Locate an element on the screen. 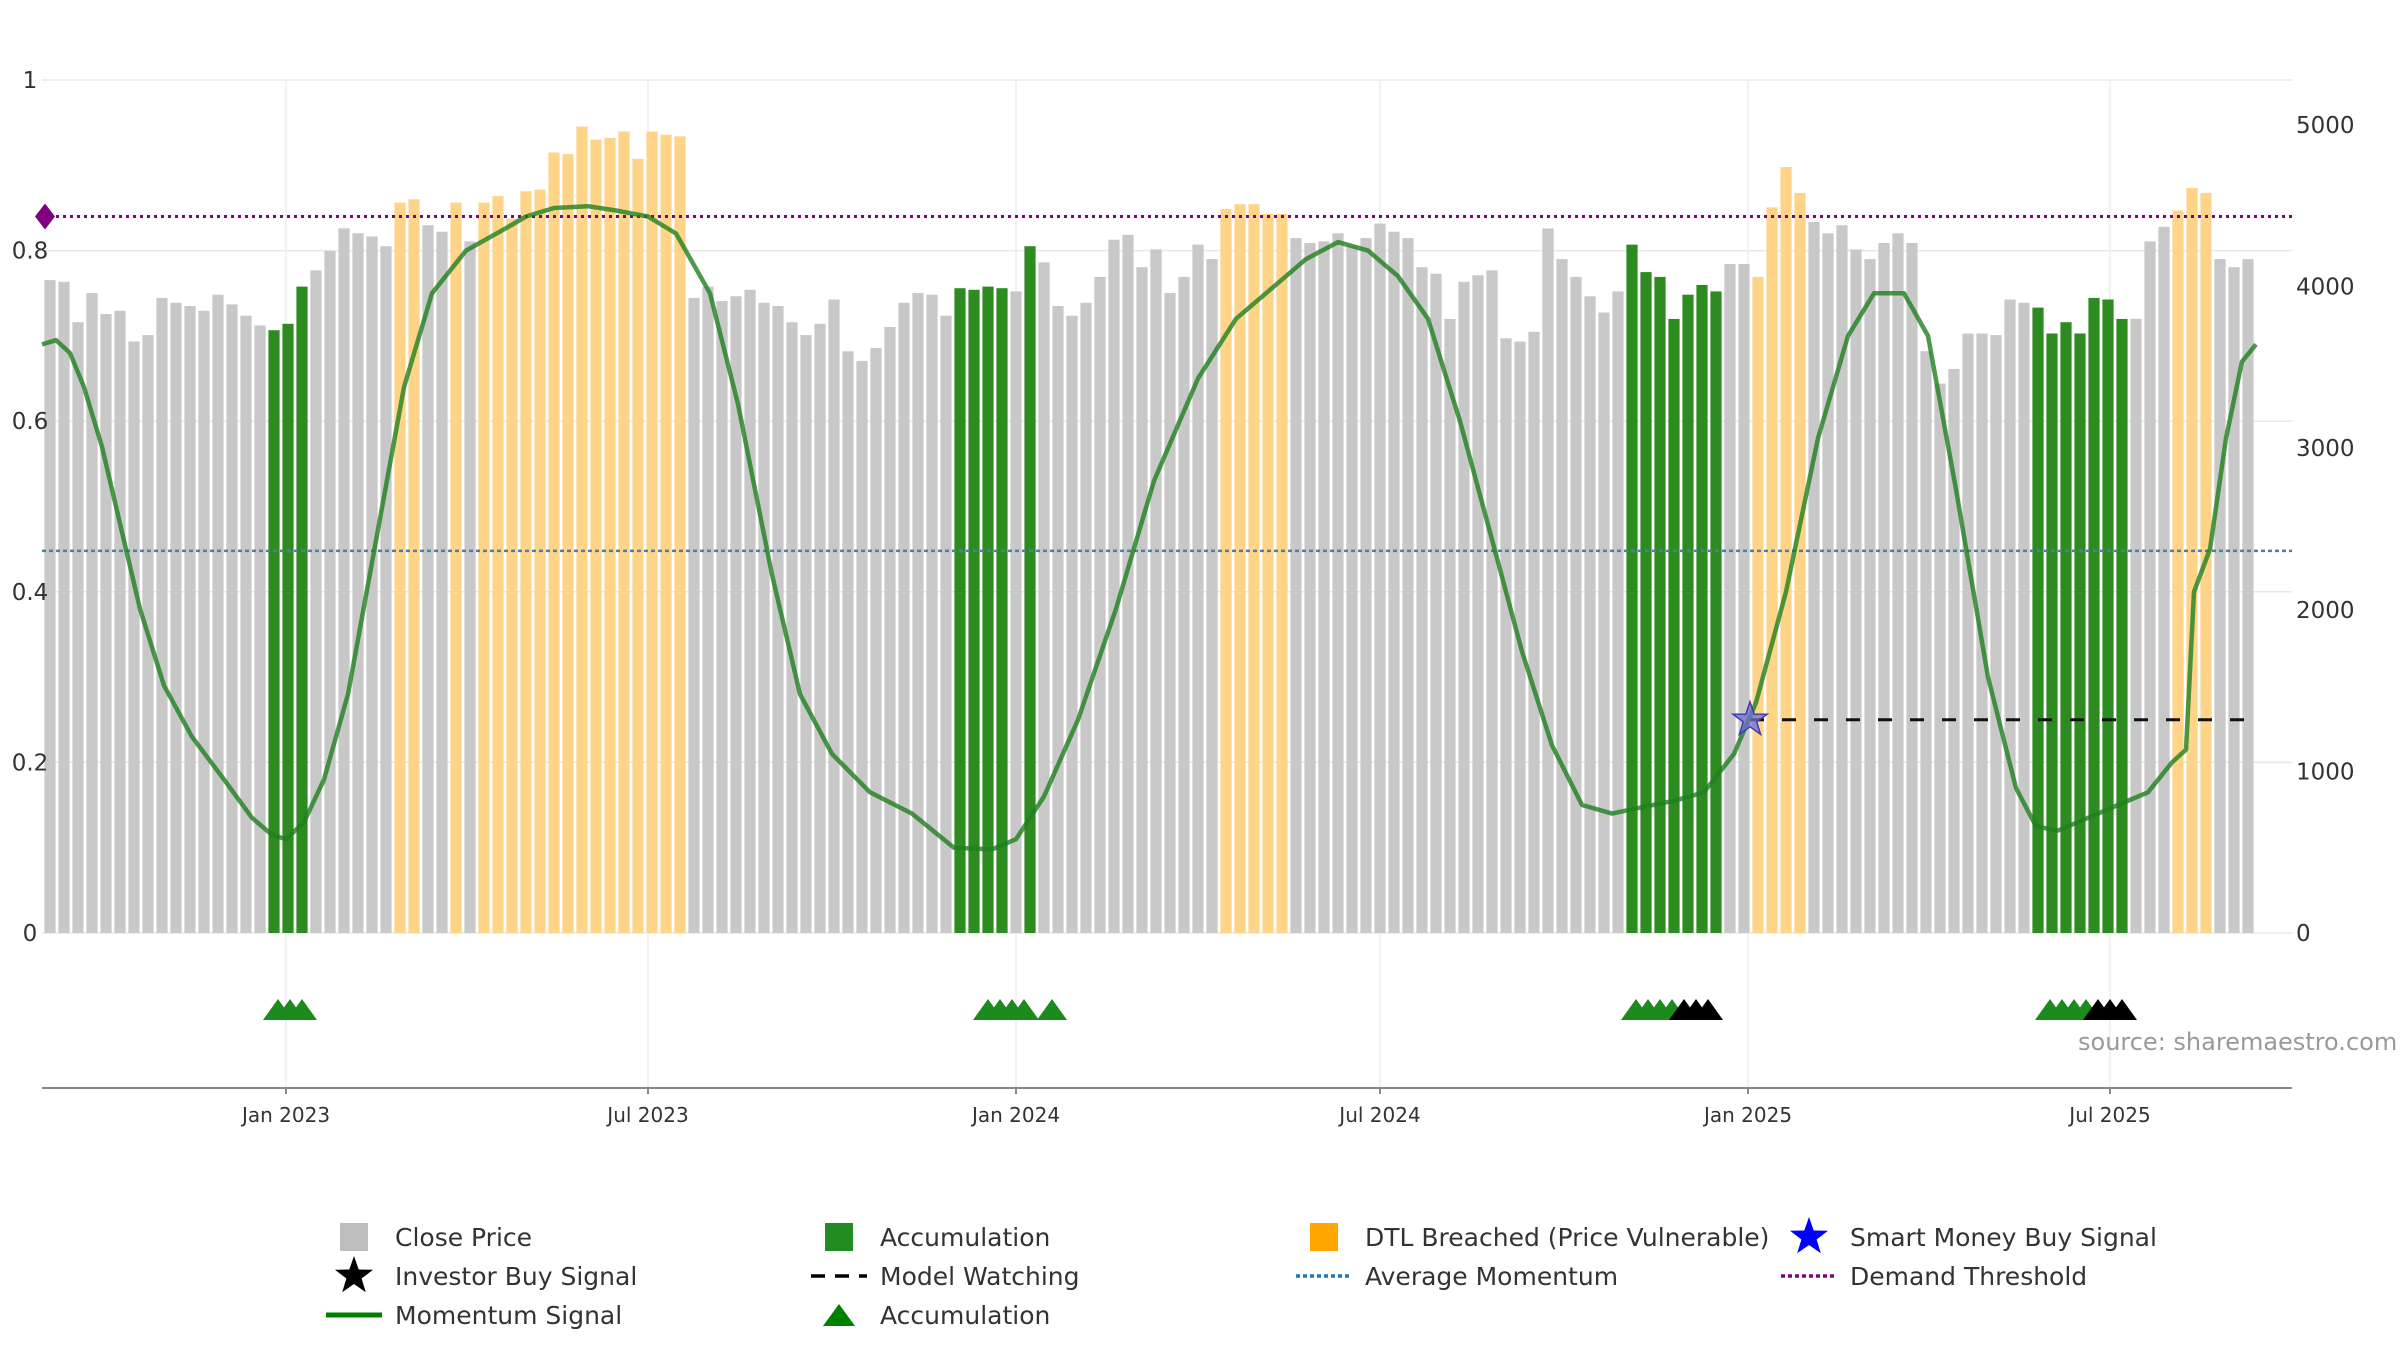  source-label: source: sharemaestro.com is located at coordinates (2237, 1042).